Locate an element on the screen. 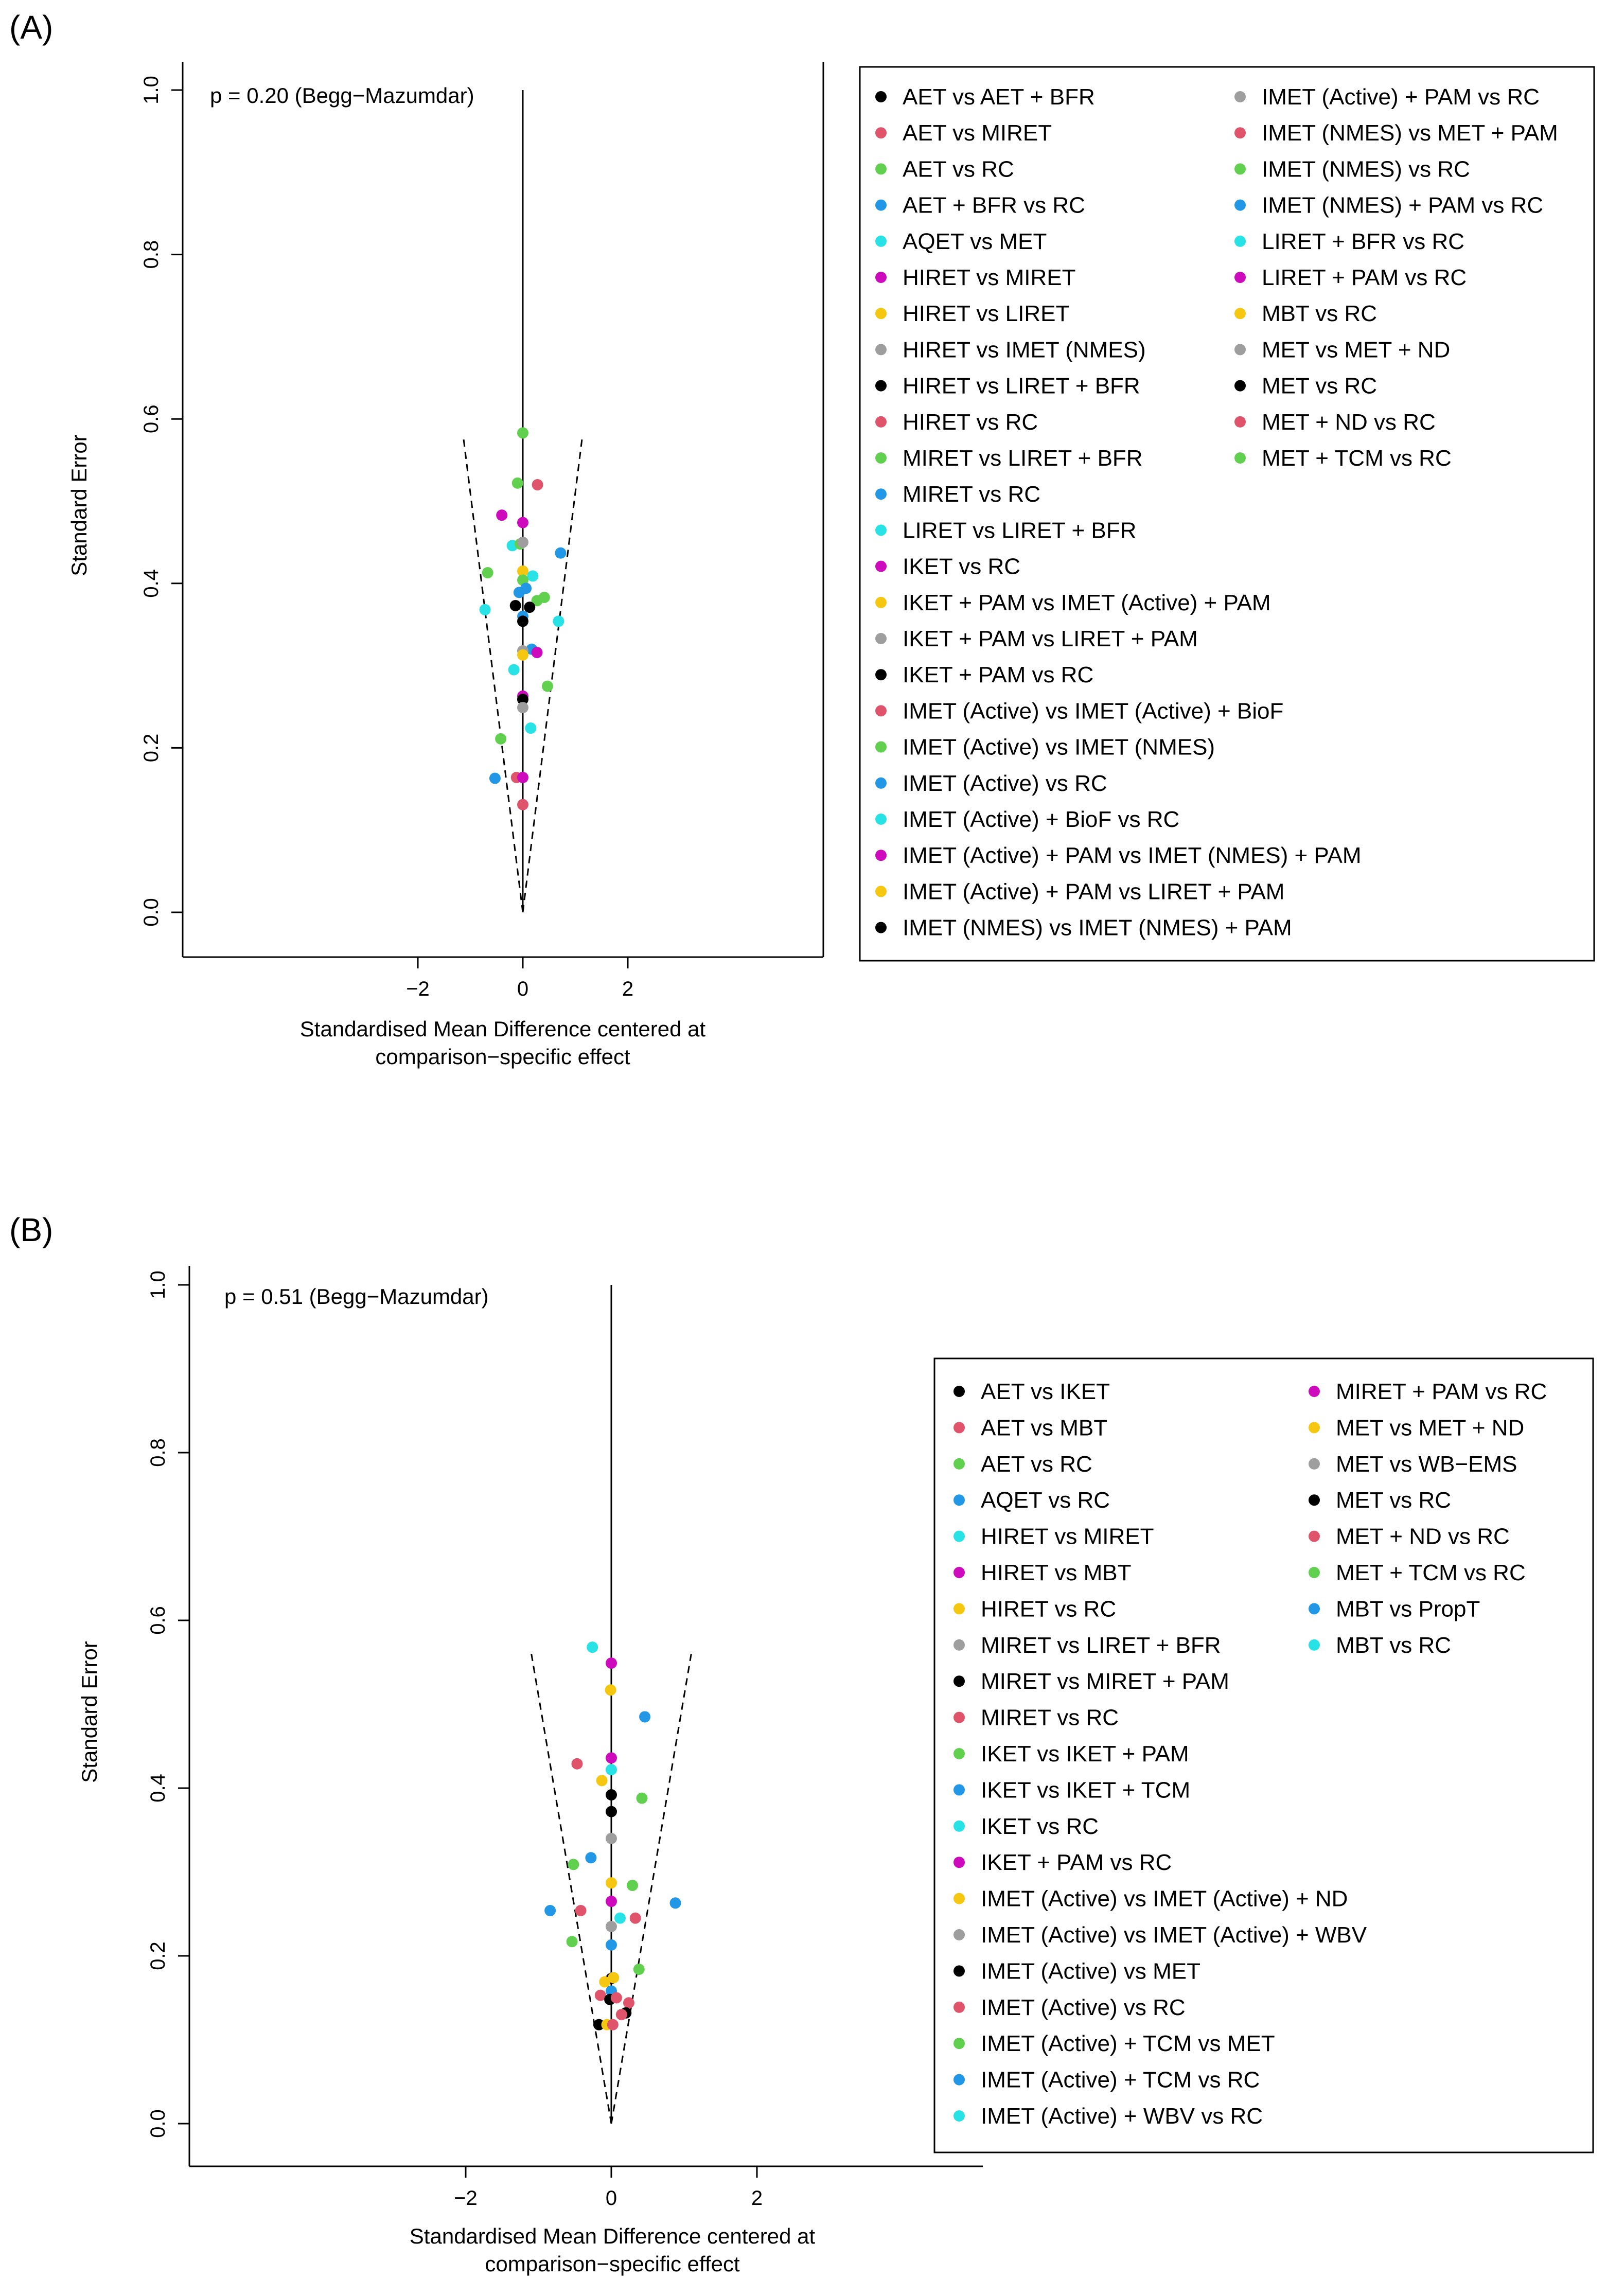  legend-label-a: HIRET vs LIRET + BFR is located at coordinates (1021, 386).